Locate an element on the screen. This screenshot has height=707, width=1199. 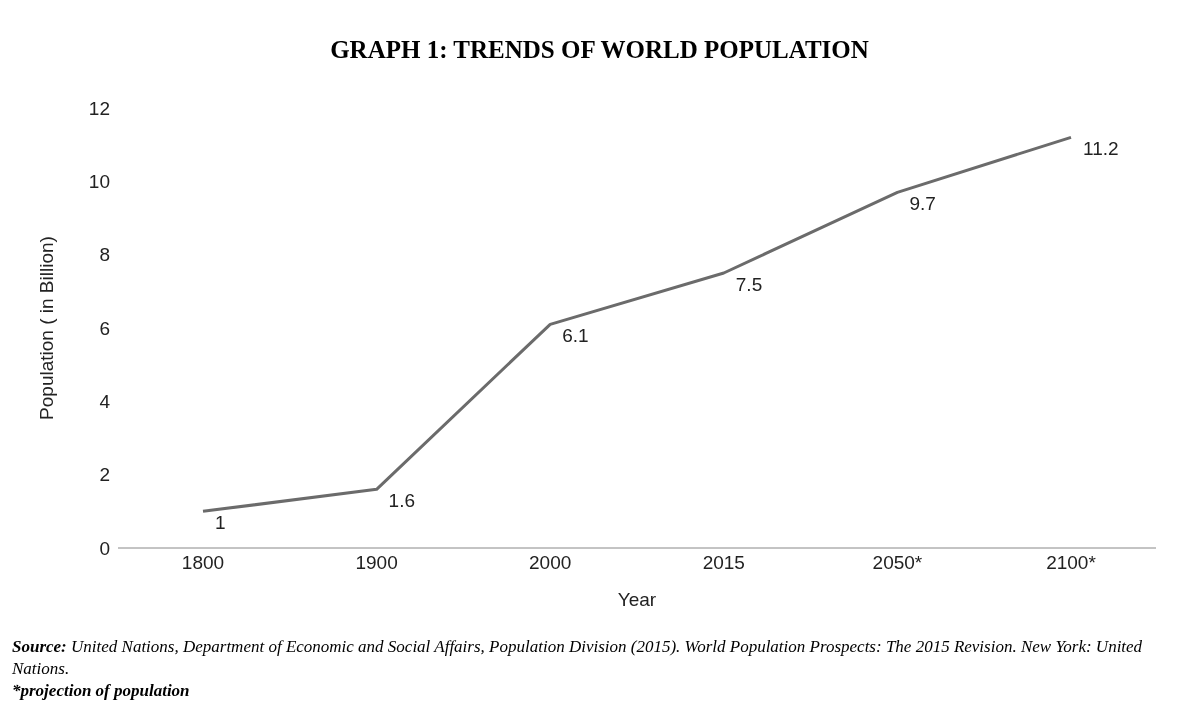
chart-title: GRAPH 1: TRENDS OF WORLD POPULATION is located at coordinates (599, 50).